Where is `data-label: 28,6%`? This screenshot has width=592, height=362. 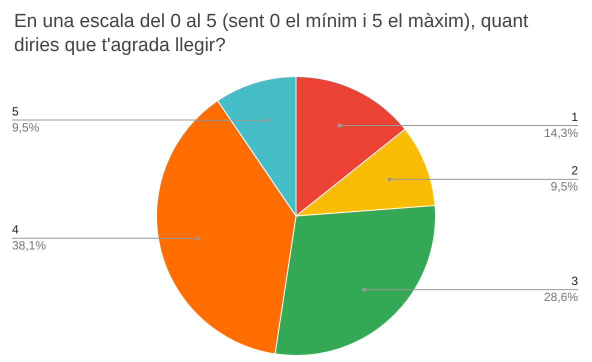 data-label: 28,6% is located at coordinates (561, 297).